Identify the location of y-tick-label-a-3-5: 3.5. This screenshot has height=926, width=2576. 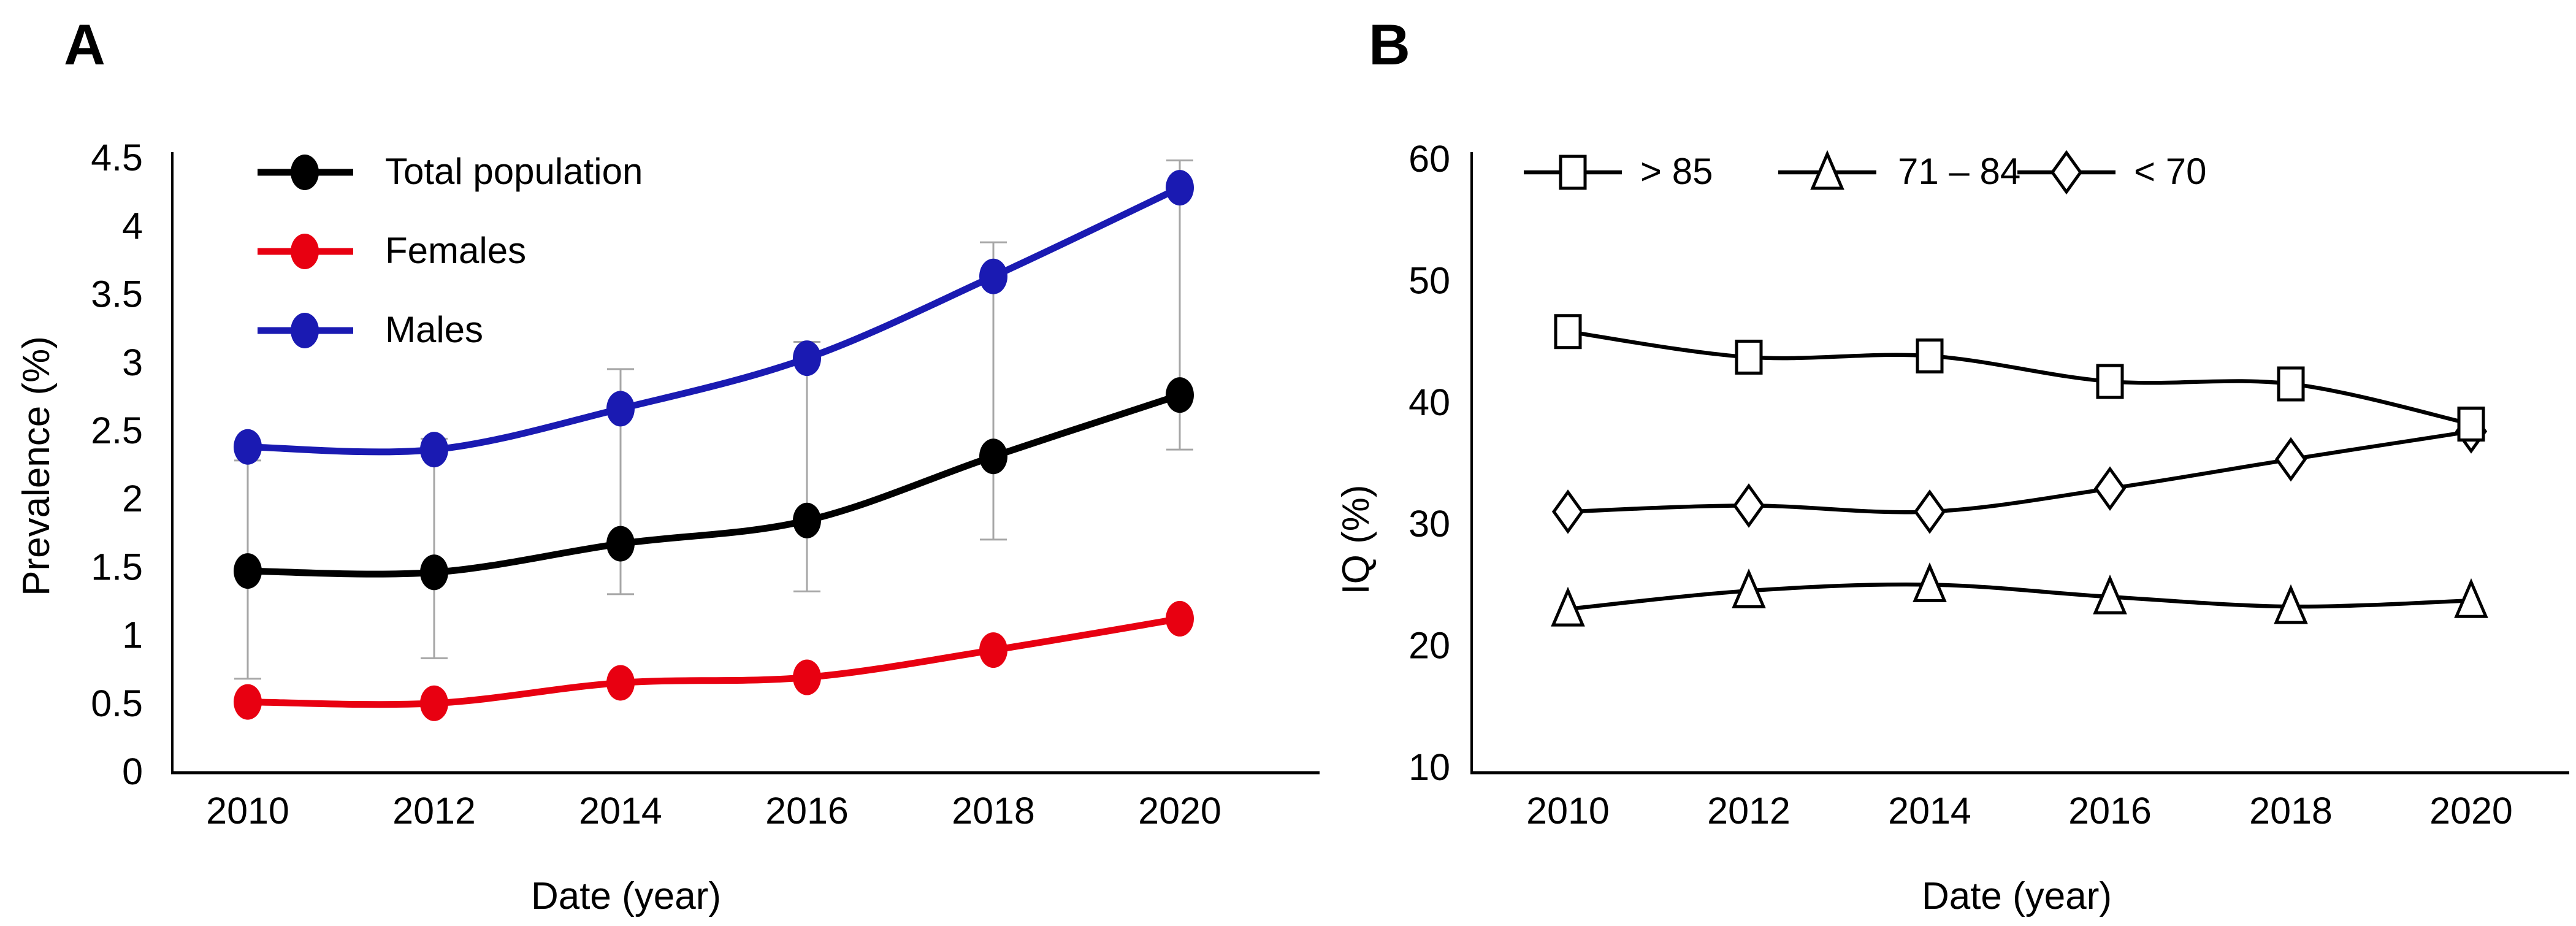
(117, 294).